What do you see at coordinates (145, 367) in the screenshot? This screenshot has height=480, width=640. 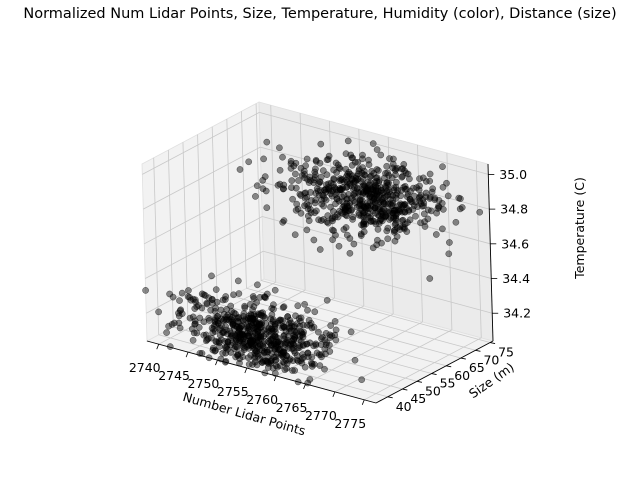 I see `x-tick-label: 2740` at bounding box center [145, 367].